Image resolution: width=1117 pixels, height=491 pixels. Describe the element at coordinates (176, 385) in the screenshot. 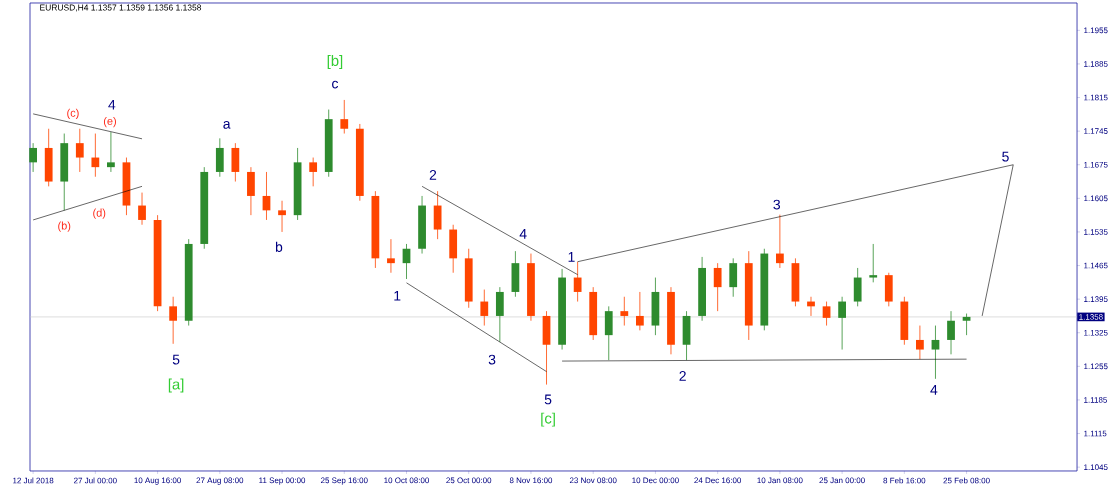

I see `annotation: [a]` at that location.